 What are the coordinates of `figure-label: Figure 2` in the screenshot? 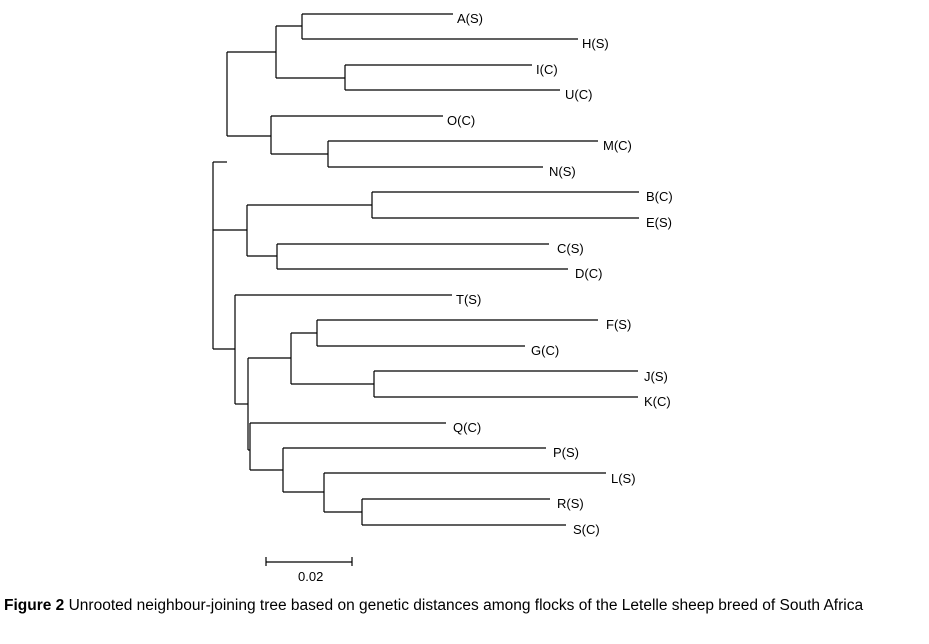 It's located at (34, 605).